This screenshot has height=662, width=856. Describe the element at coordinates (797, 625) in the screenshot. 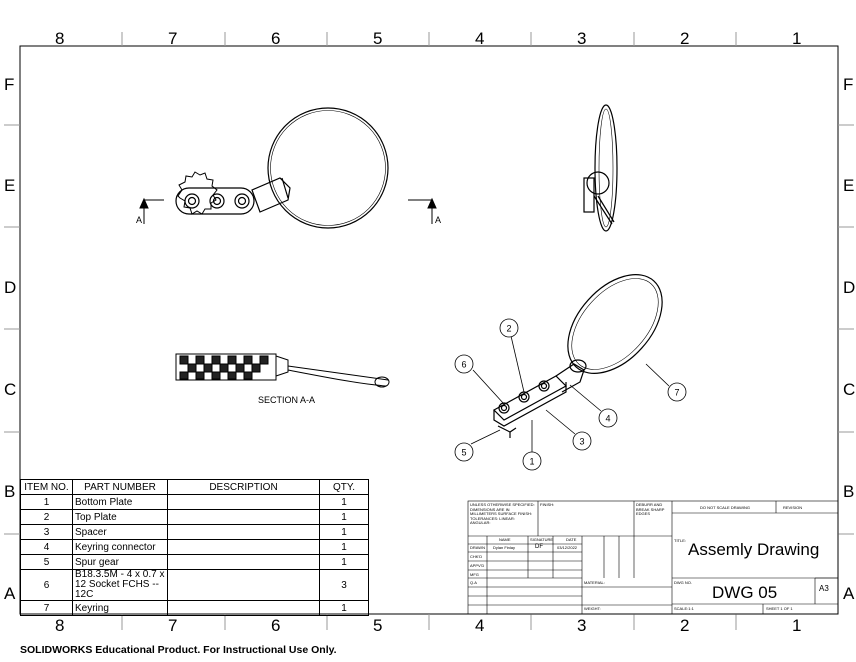

I see `zone-col-1-bottom: 1` at that location.